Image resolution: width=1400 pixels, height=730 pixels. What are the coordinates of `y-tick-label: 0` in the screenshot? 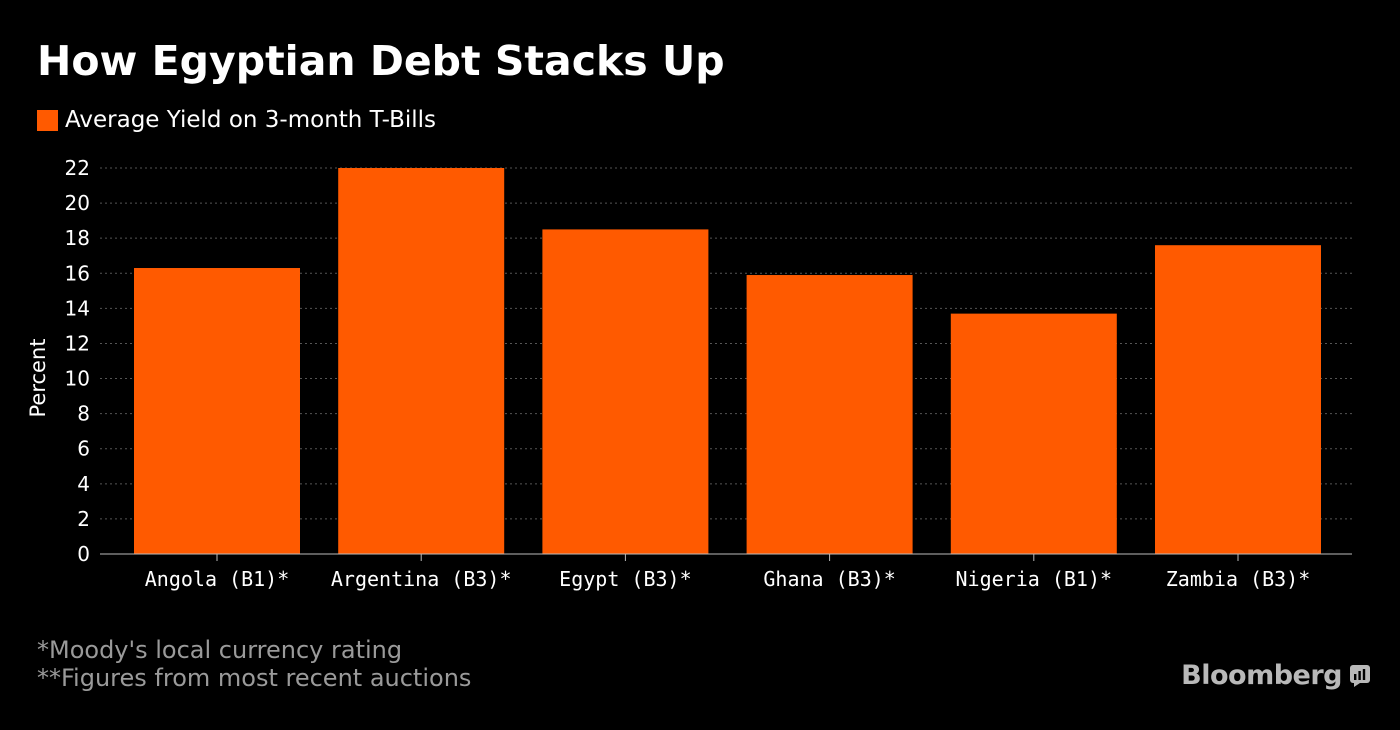 It's located at (83, 554).